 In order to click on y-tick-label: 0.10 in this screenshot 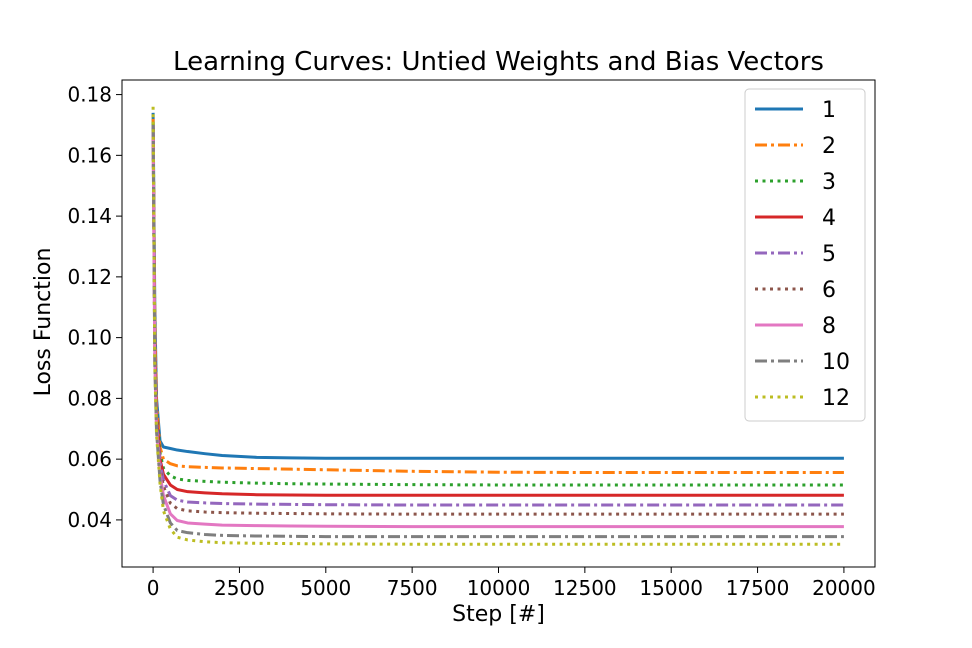, I will do `click(89, 338)`.